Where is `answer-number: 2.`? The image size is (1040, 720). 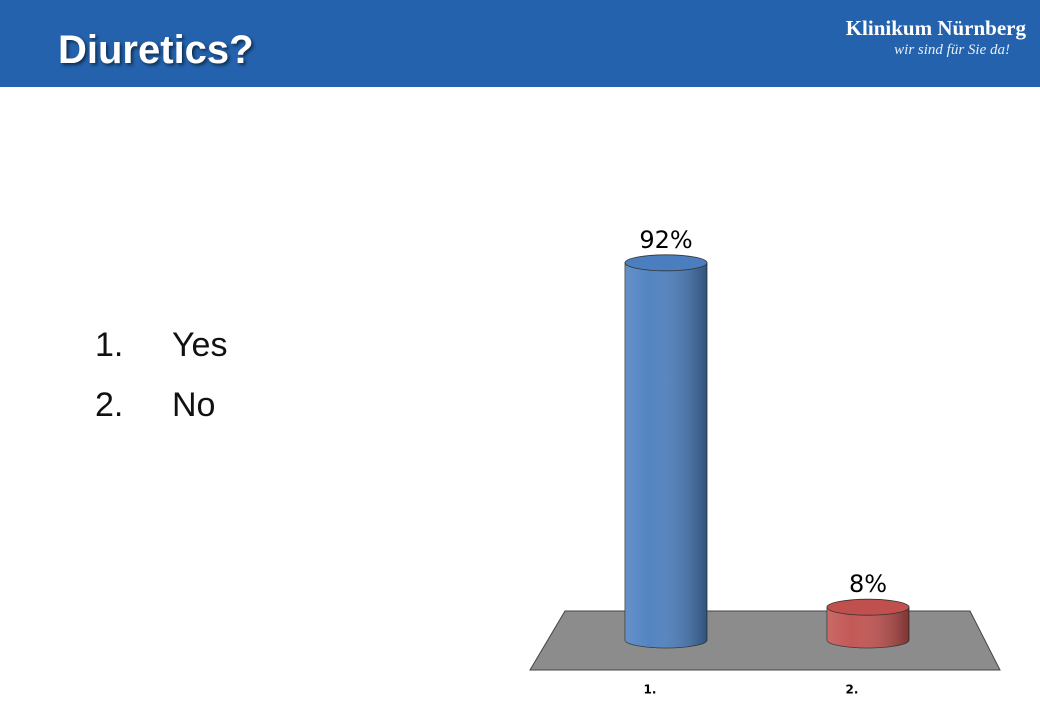 answer-number: 2. is located at coordinates (109, 405).